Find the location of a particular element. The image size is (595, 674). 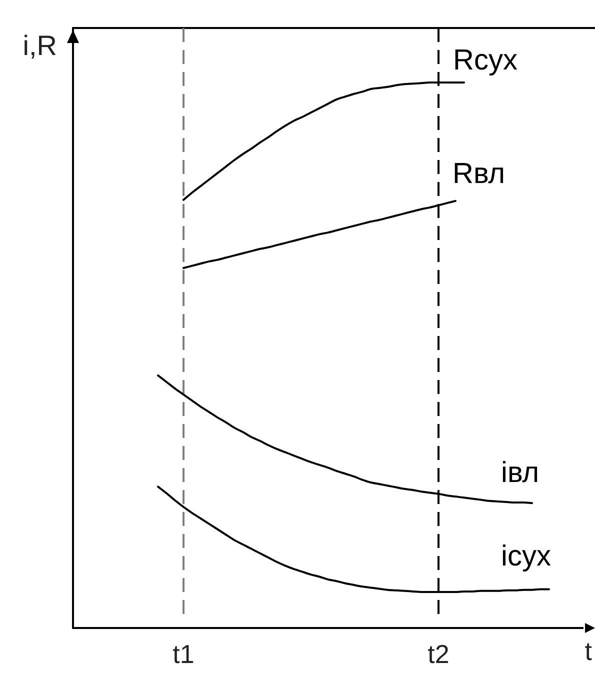

x-tick-label: t1 is located at coordinates (183, 653).